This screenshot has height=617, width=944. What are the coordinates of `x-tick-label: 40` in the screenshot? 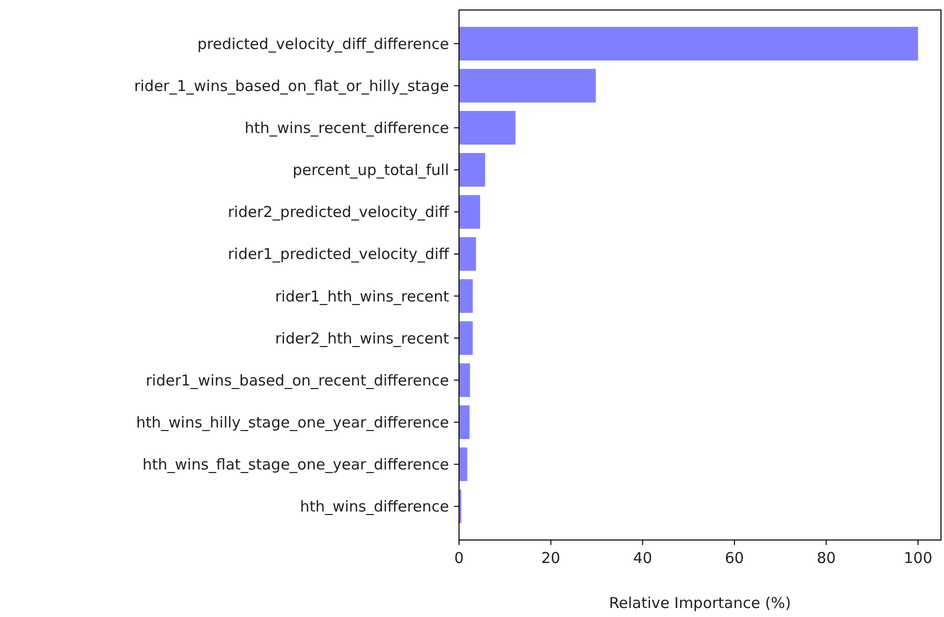 It's located at (642, 558).